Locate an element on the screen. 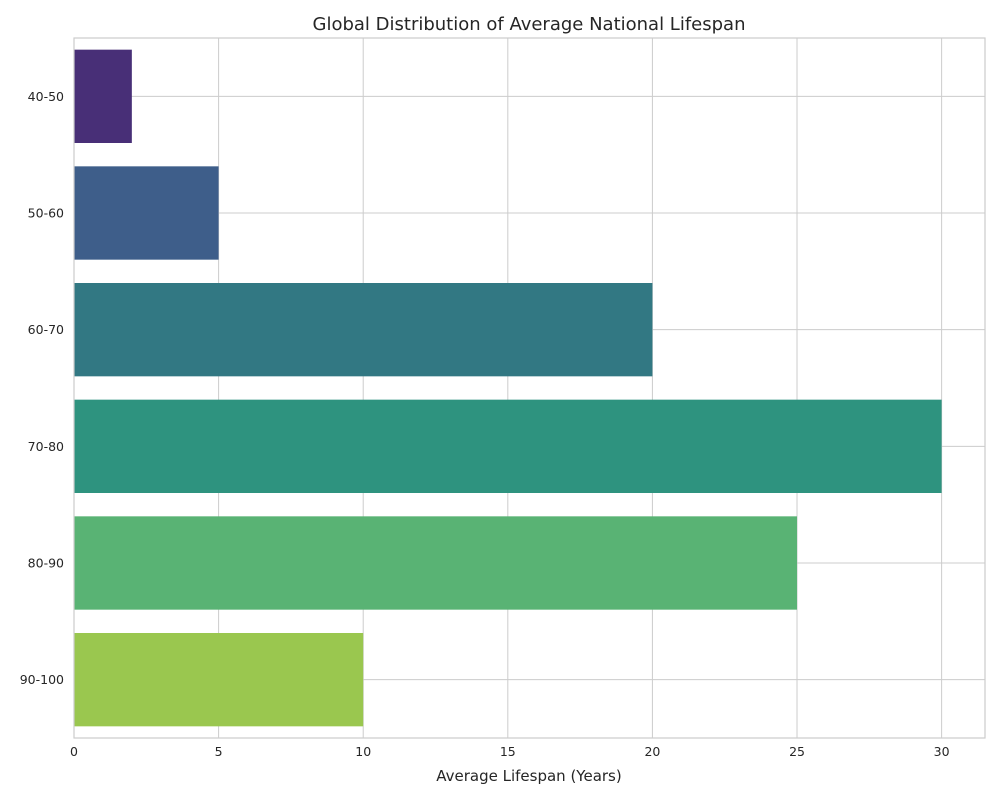 The image size is (1000, 800). x-tick-label: 0 is located at coordinates (74, 751).